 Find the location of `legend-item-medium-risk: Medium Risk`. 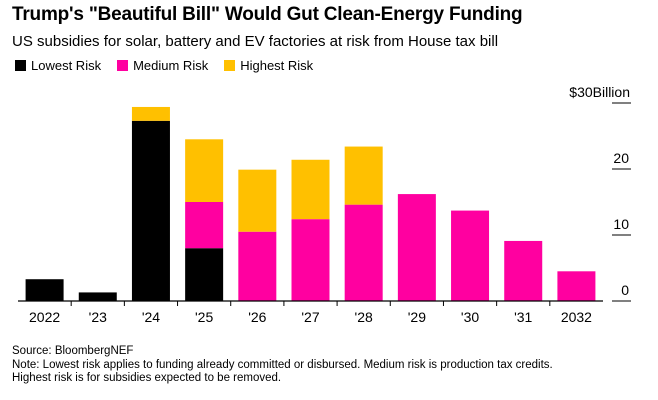

legend-item-medium-risk: Medium Risk is located at coordinates (162, 65).